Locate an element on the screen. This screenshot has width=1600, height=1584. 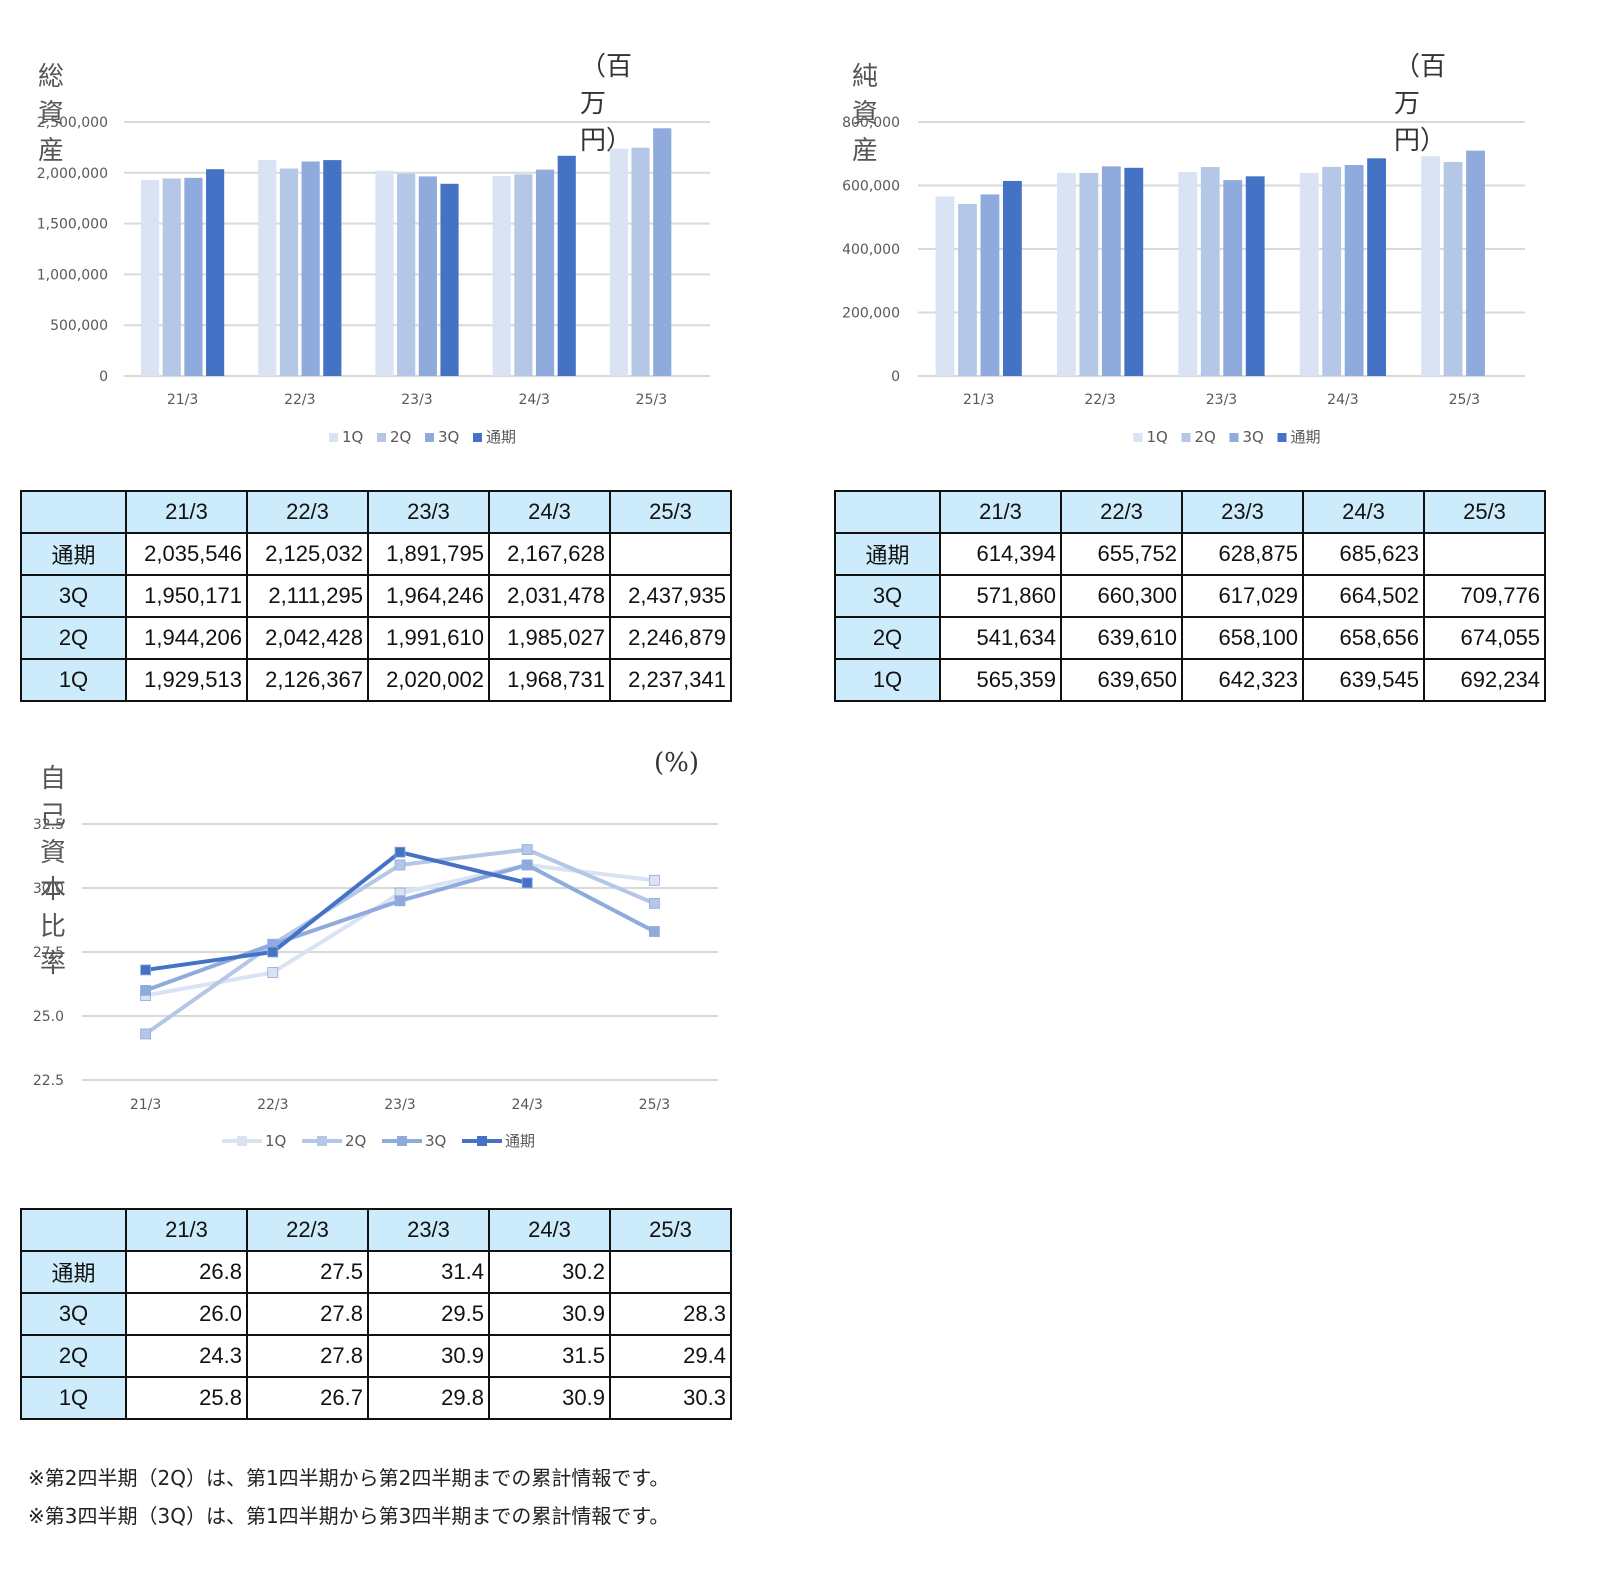
bar-2Q-24/3 is located at coordinates (523, 275).